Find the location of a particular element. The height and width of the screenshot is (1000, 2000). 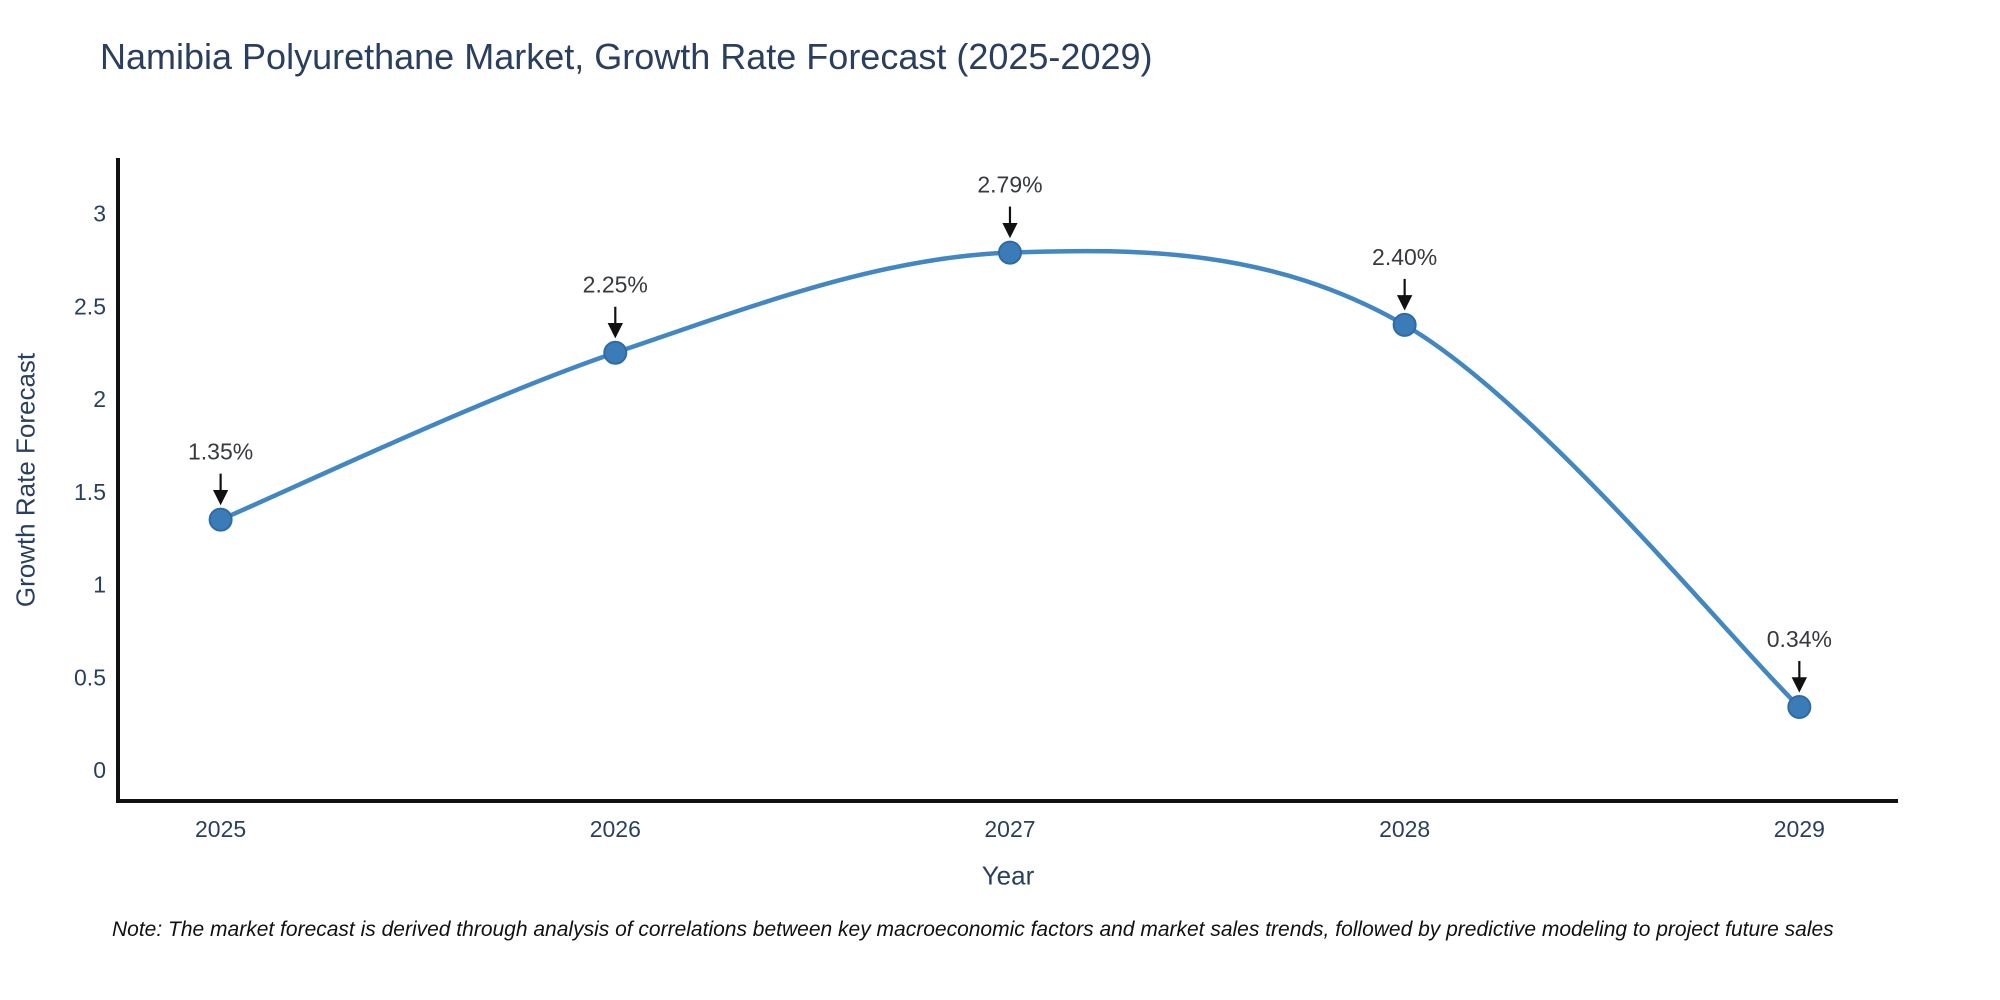

y-tick-label: 1.5 is located at coordinates (90, 492).